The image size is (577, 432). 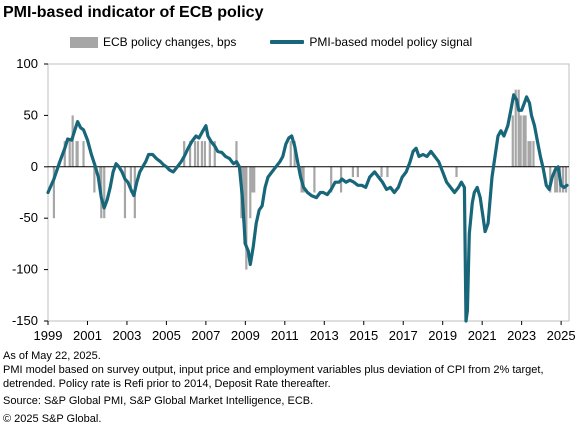 I want to click on legend-label-model-signal: PMI-based model policy signal, so click(x=391, y=42).